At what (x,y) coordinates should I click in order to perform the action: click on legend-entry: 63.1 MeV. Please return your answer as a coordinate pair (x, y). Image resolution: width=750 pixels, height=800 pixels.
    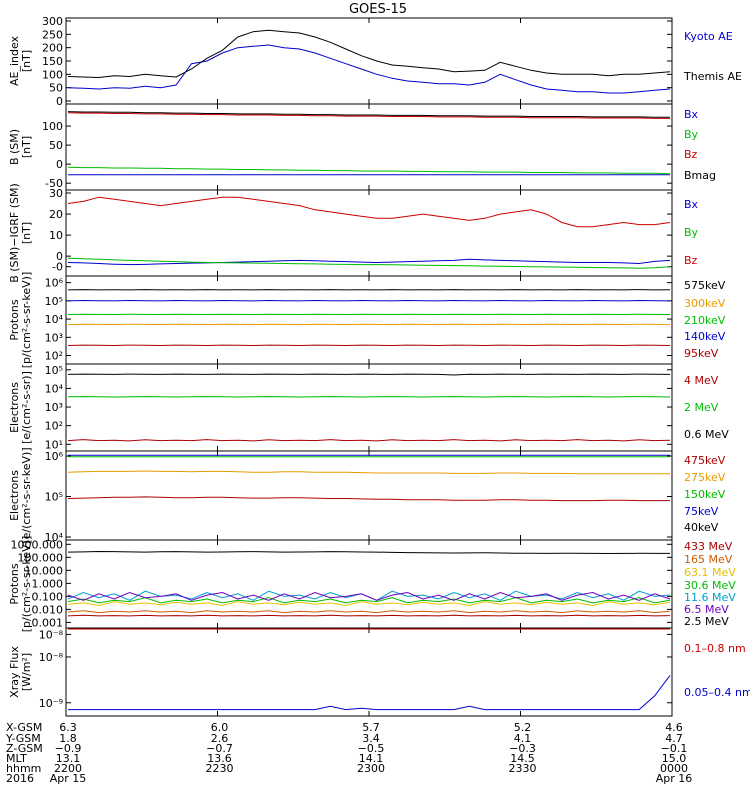
    Looking at the image, I should click on (710, 572).